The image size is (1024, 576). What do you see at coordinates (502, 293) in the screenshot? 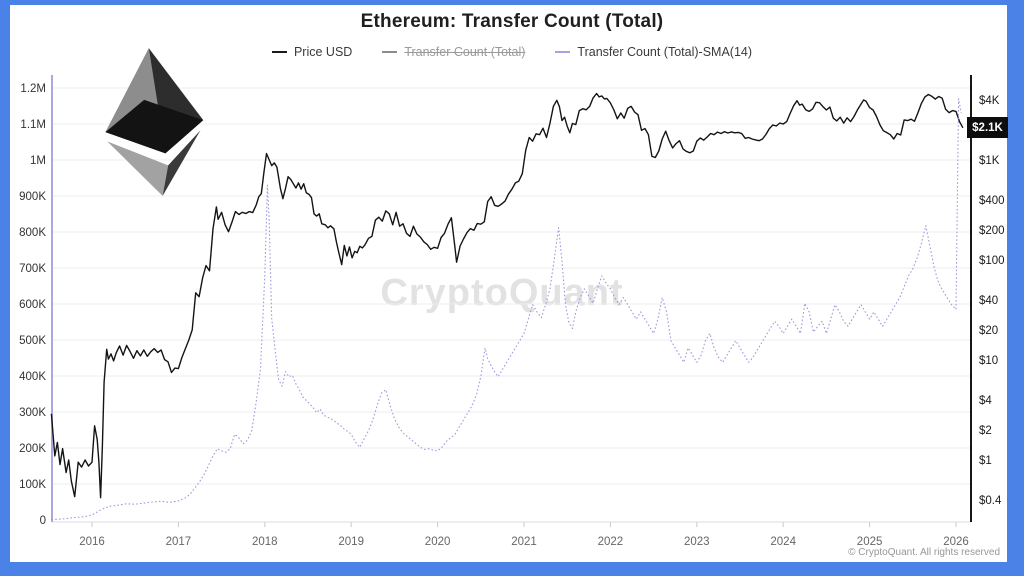
I see `watermark: CryptoQuant` at bounding box center [502, 293].